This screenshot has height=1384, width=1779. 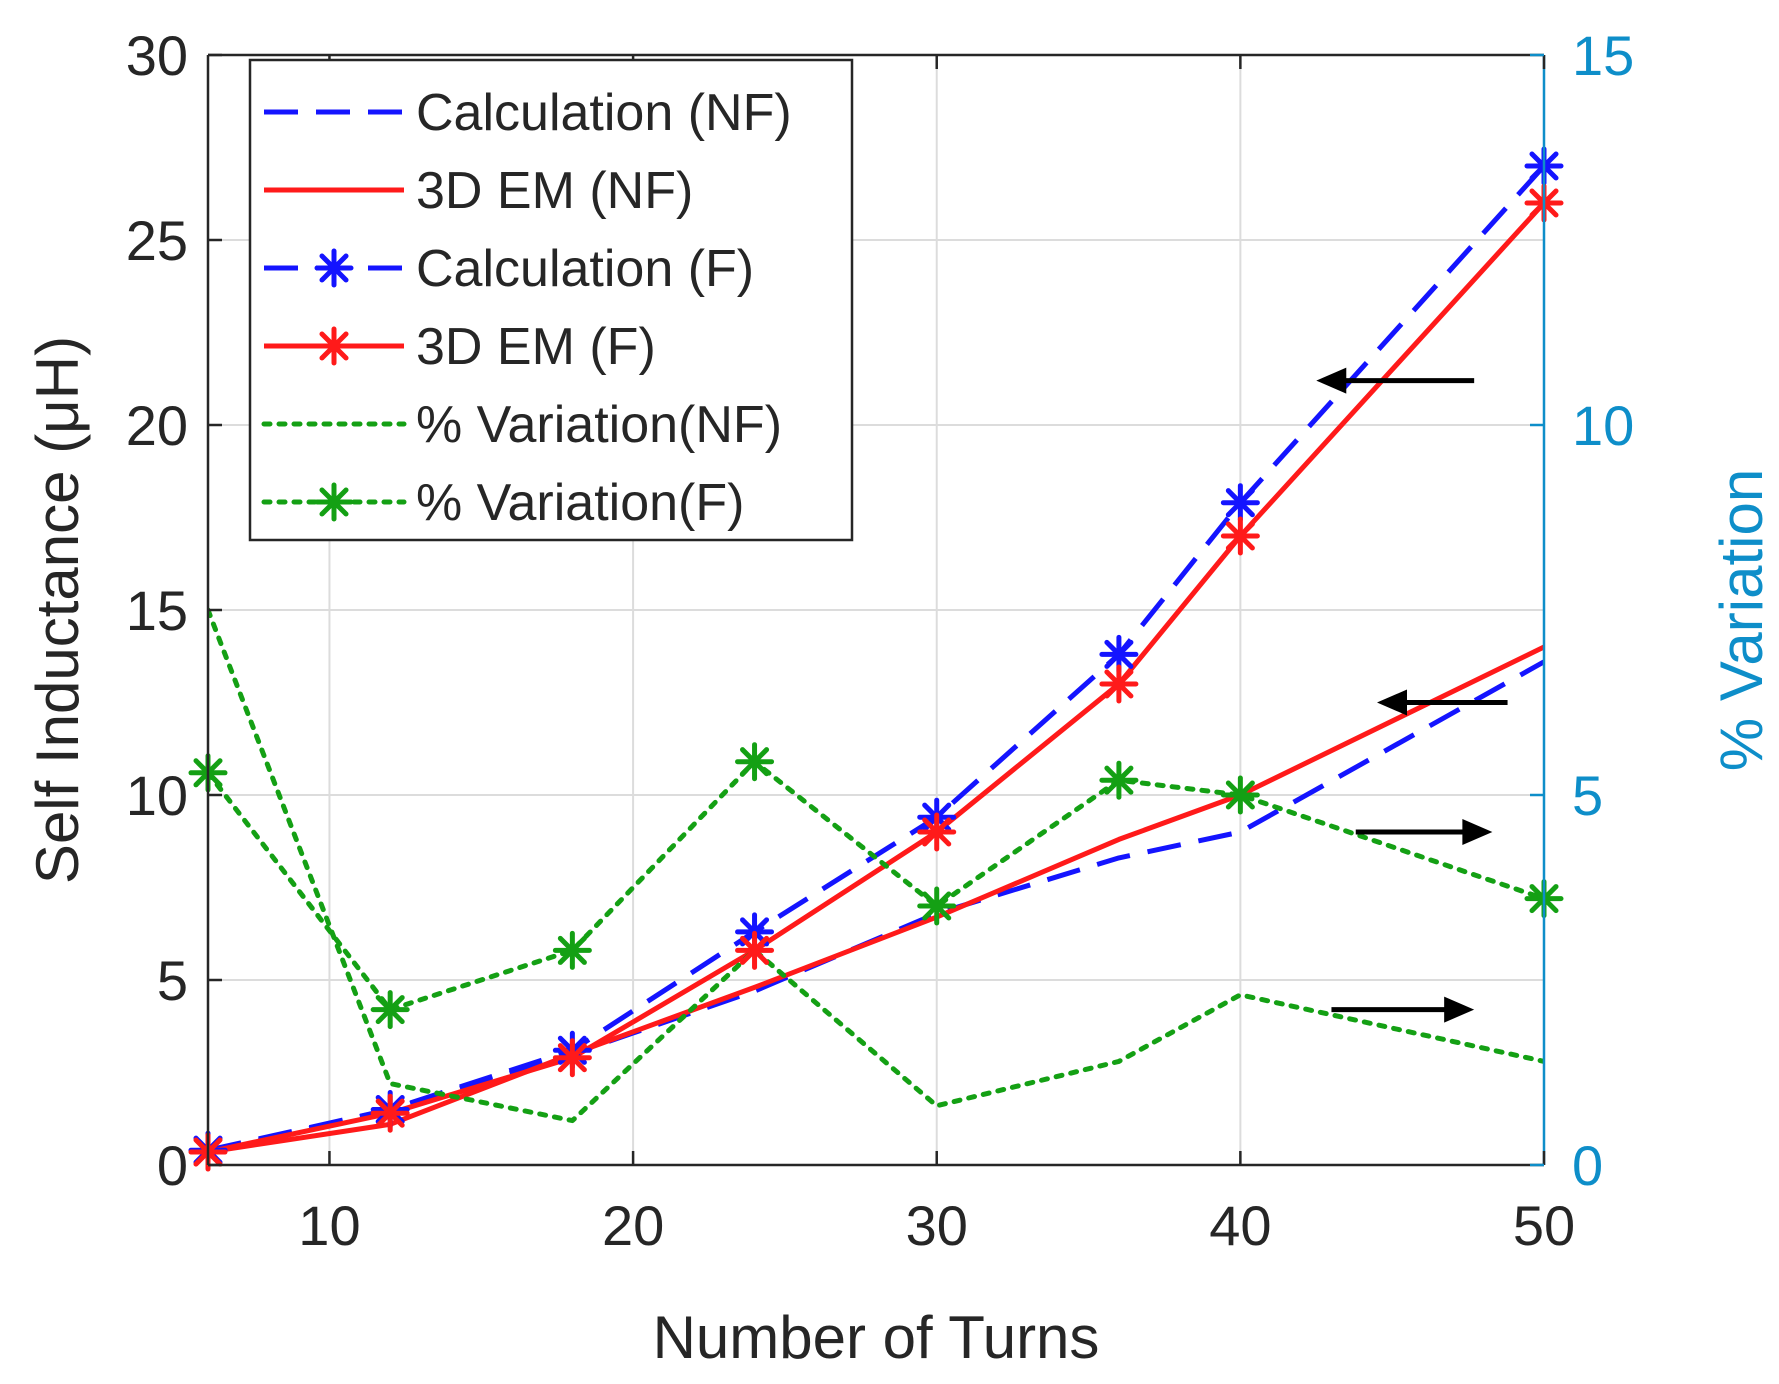 I want to click on legend-entry-0: Calculation (NF), so click(x=528, y=113).